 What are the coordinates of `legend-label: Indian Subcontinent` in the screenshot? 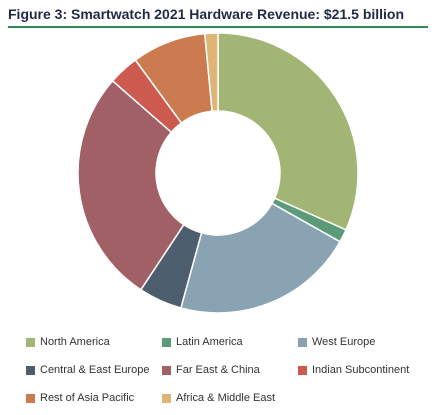 It's located at (361, 370).